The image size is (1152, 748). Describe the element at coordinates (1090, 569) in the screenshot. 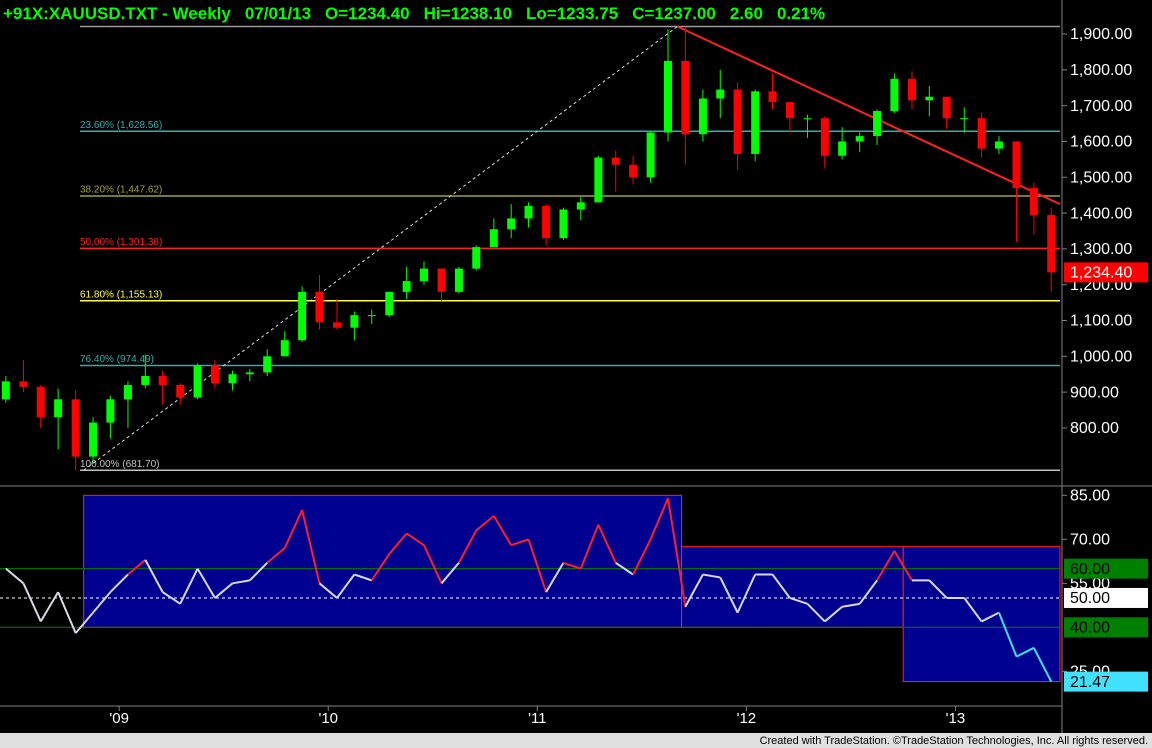

I see `level-label: 60.00` at that location.